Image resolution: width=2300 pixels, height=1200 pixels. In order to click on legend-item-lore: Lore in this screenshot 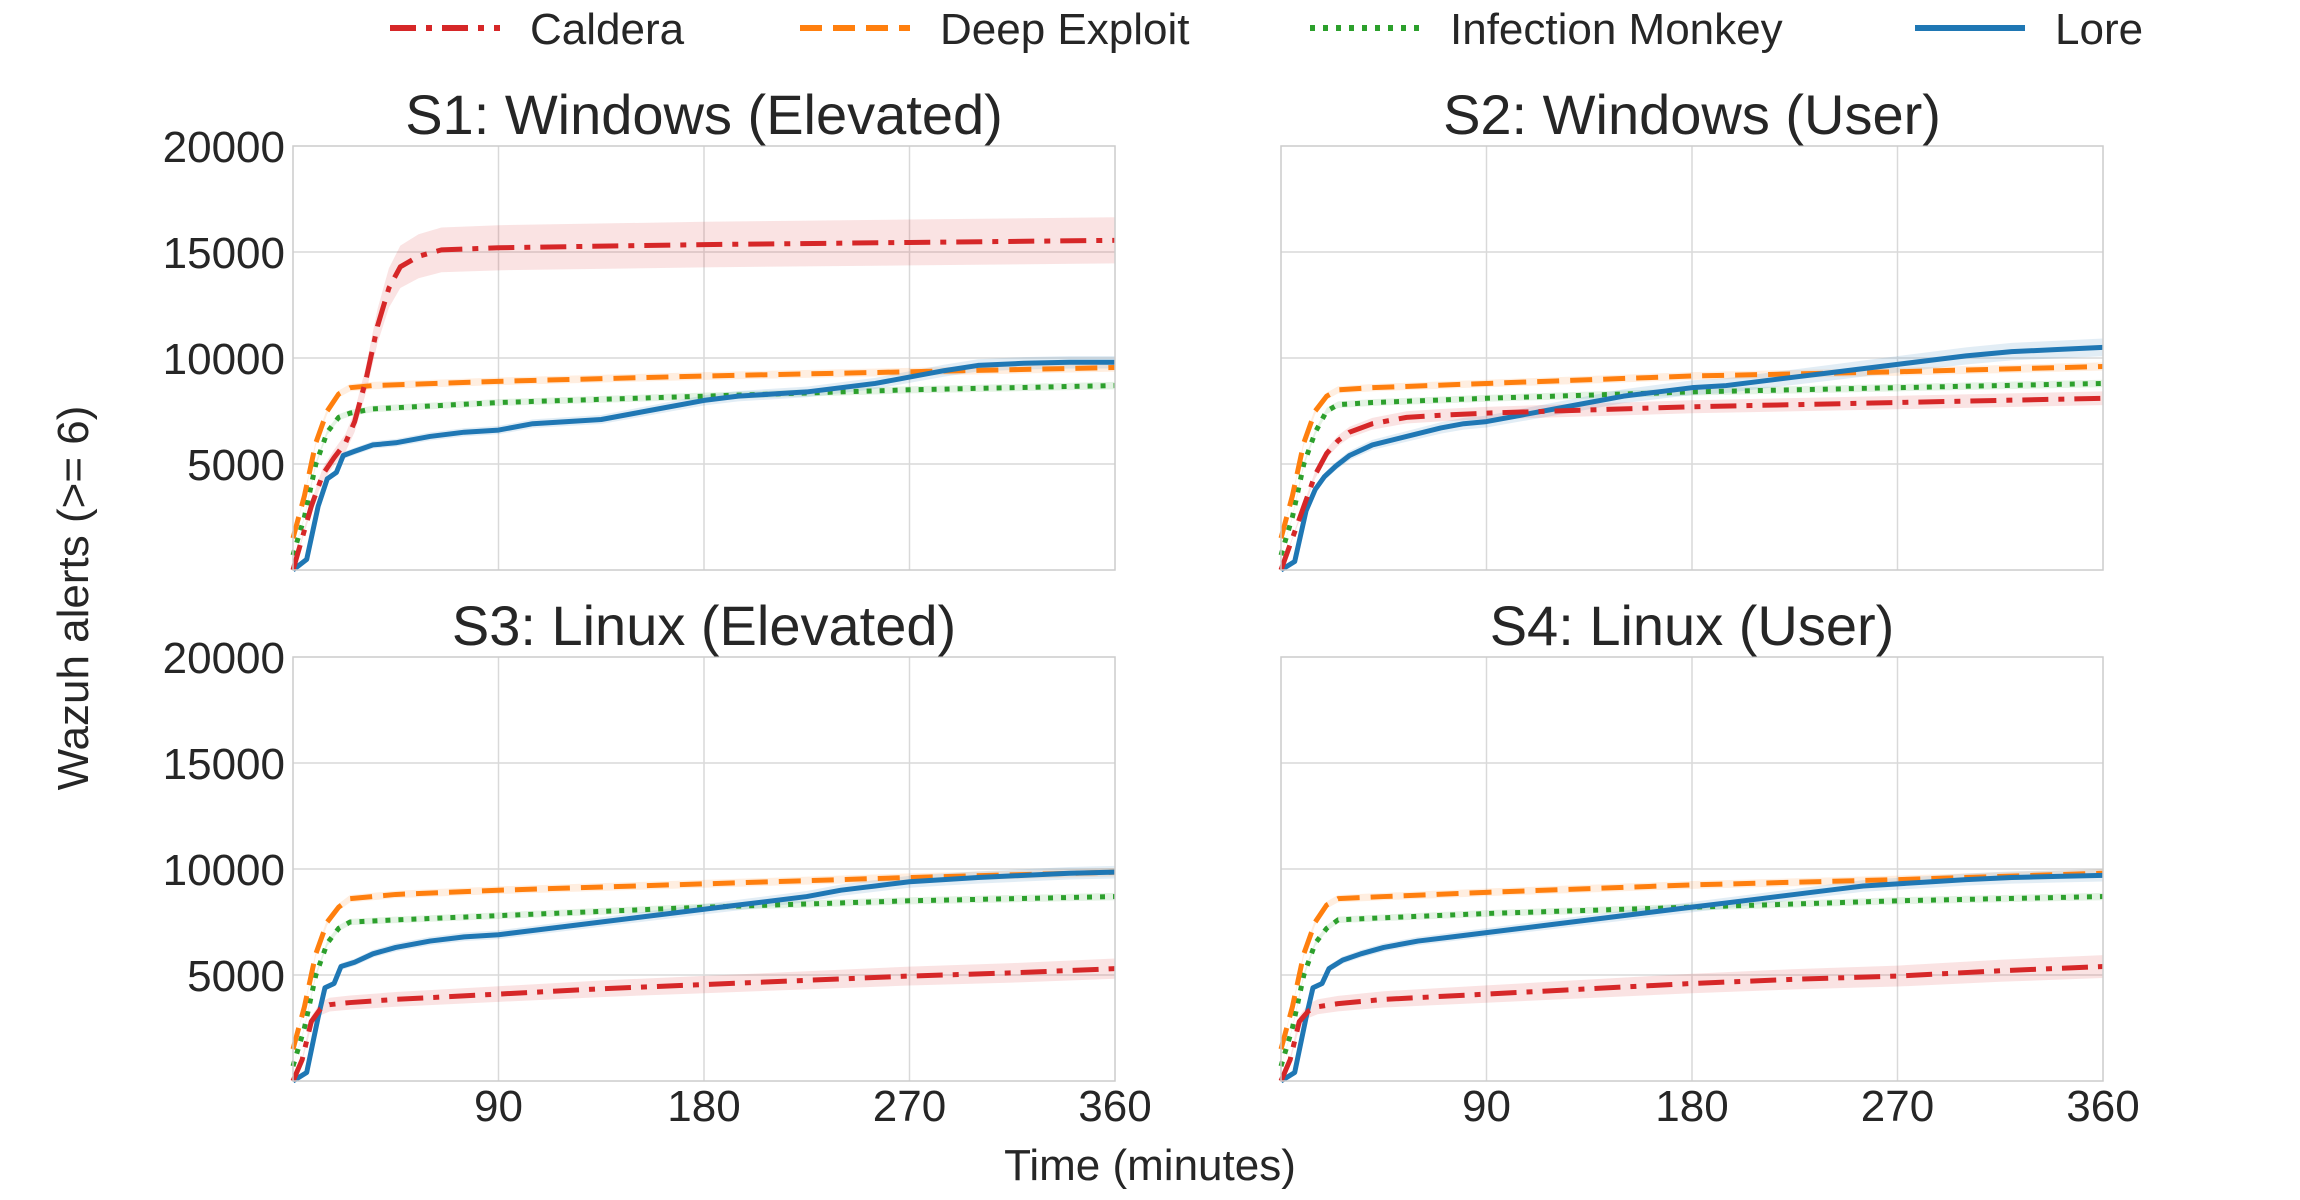, I will do `click(2029, 29)`.